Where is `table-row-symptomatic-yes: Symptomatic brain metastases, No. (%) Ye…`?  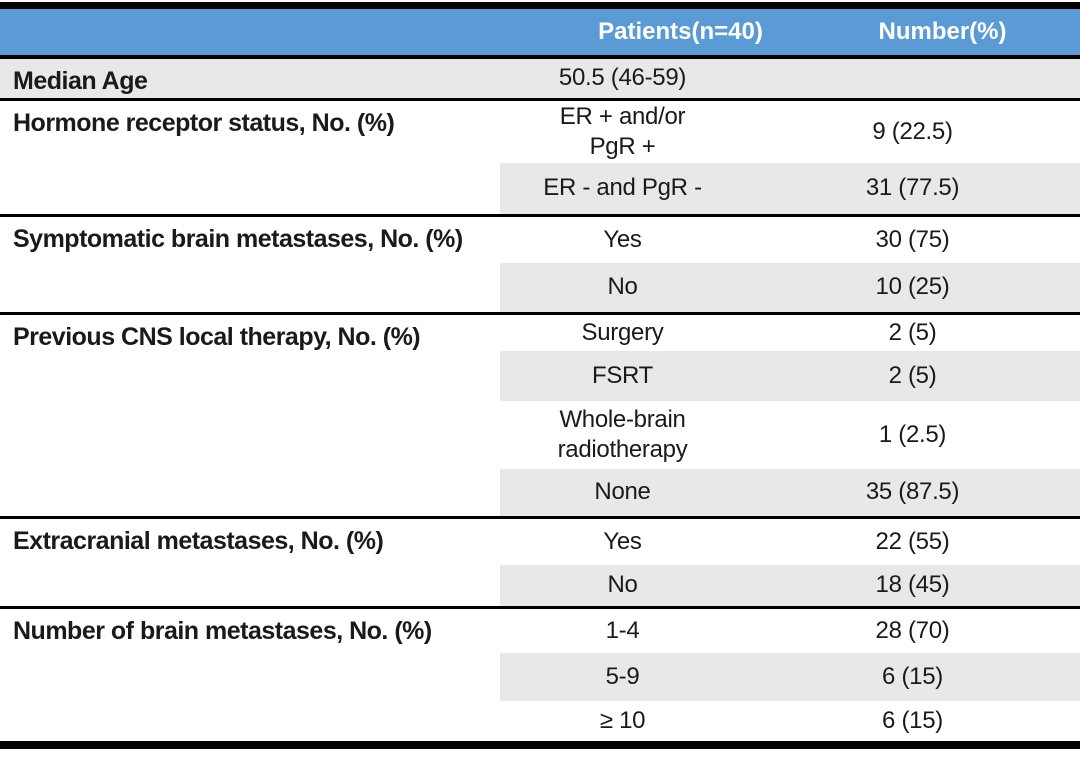 table-row-symptomatic-yes: Symptomatic brain metastases, No. (%) Ye… is located at coordinates (540, 263).